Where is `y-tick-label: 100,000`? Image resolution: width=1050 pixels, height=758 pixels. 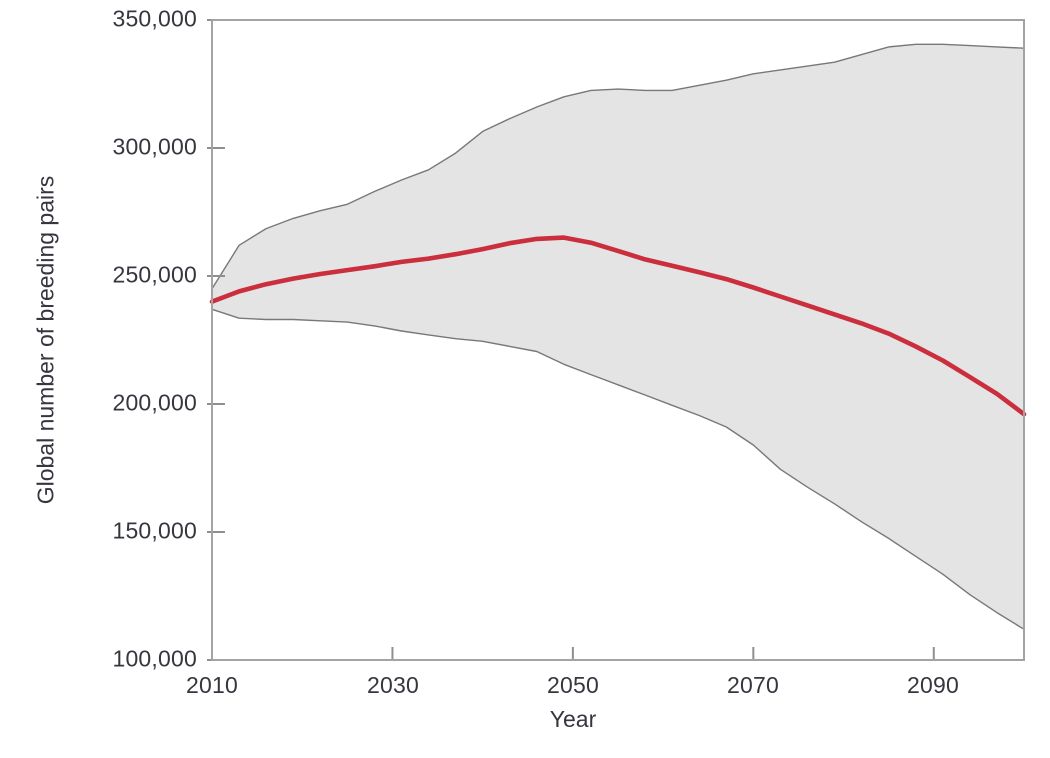 y-tick-label: 100,000 is located at coordinates (154, 658).